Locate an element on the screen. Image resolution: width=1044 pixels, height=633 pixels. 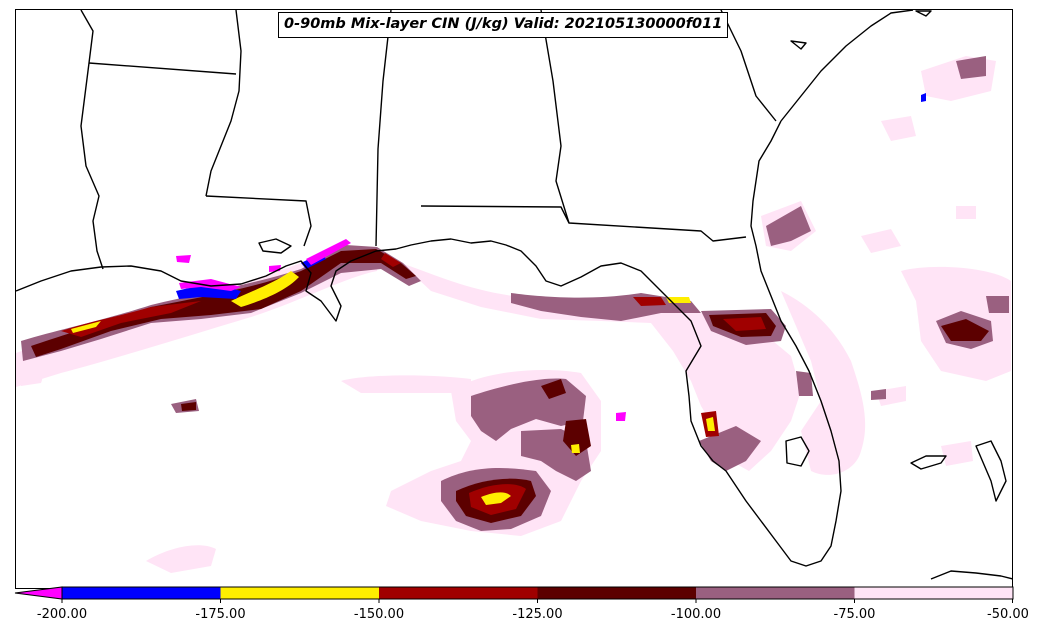
colorbar is located at coordinates (514, 594).